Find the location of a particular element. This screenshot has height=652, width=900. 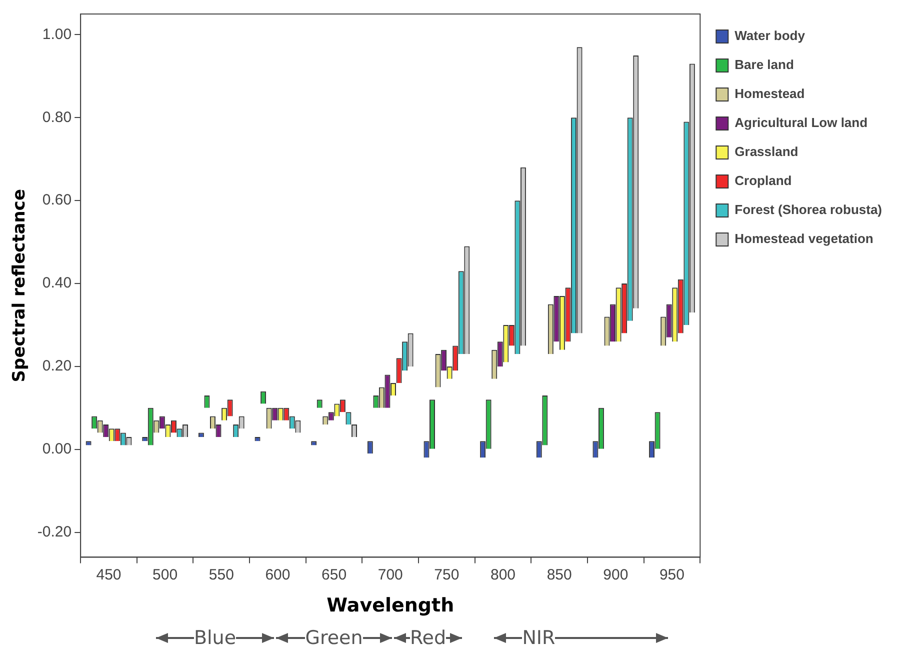

x-tick-label: 600 is located at coordinates (277, 575).